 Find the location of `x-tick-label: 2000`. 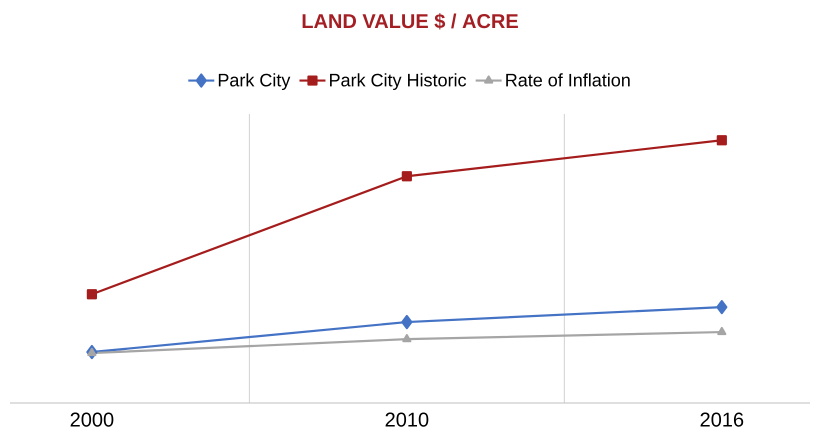

x-tick-label: 2000 is located at coordinates (92, 419).